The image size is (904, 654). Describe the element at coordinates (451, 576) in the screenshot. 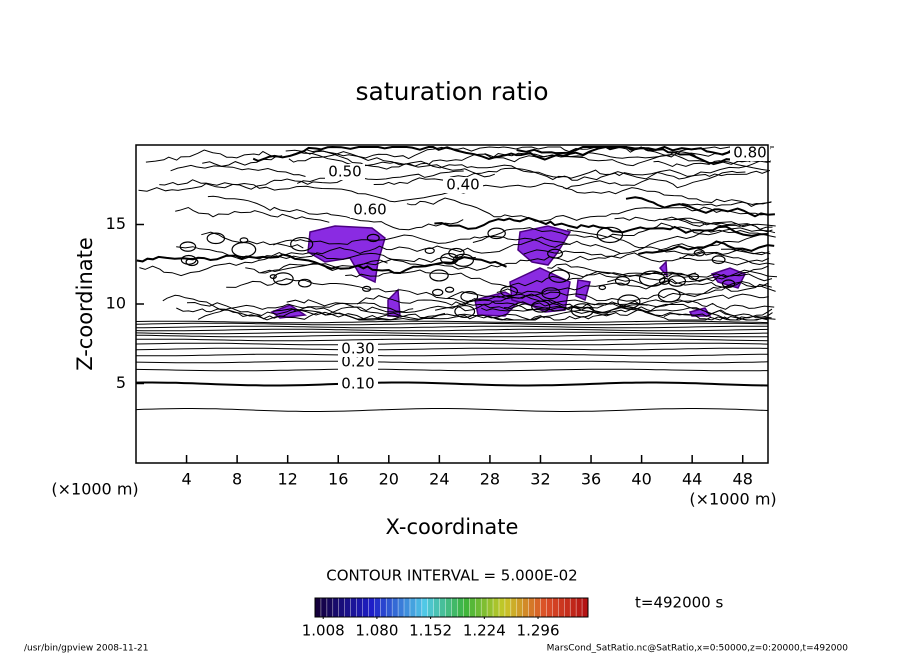

I see `contour-interval: CONTOUR INTERVAL = 5.000E-02` at that location.